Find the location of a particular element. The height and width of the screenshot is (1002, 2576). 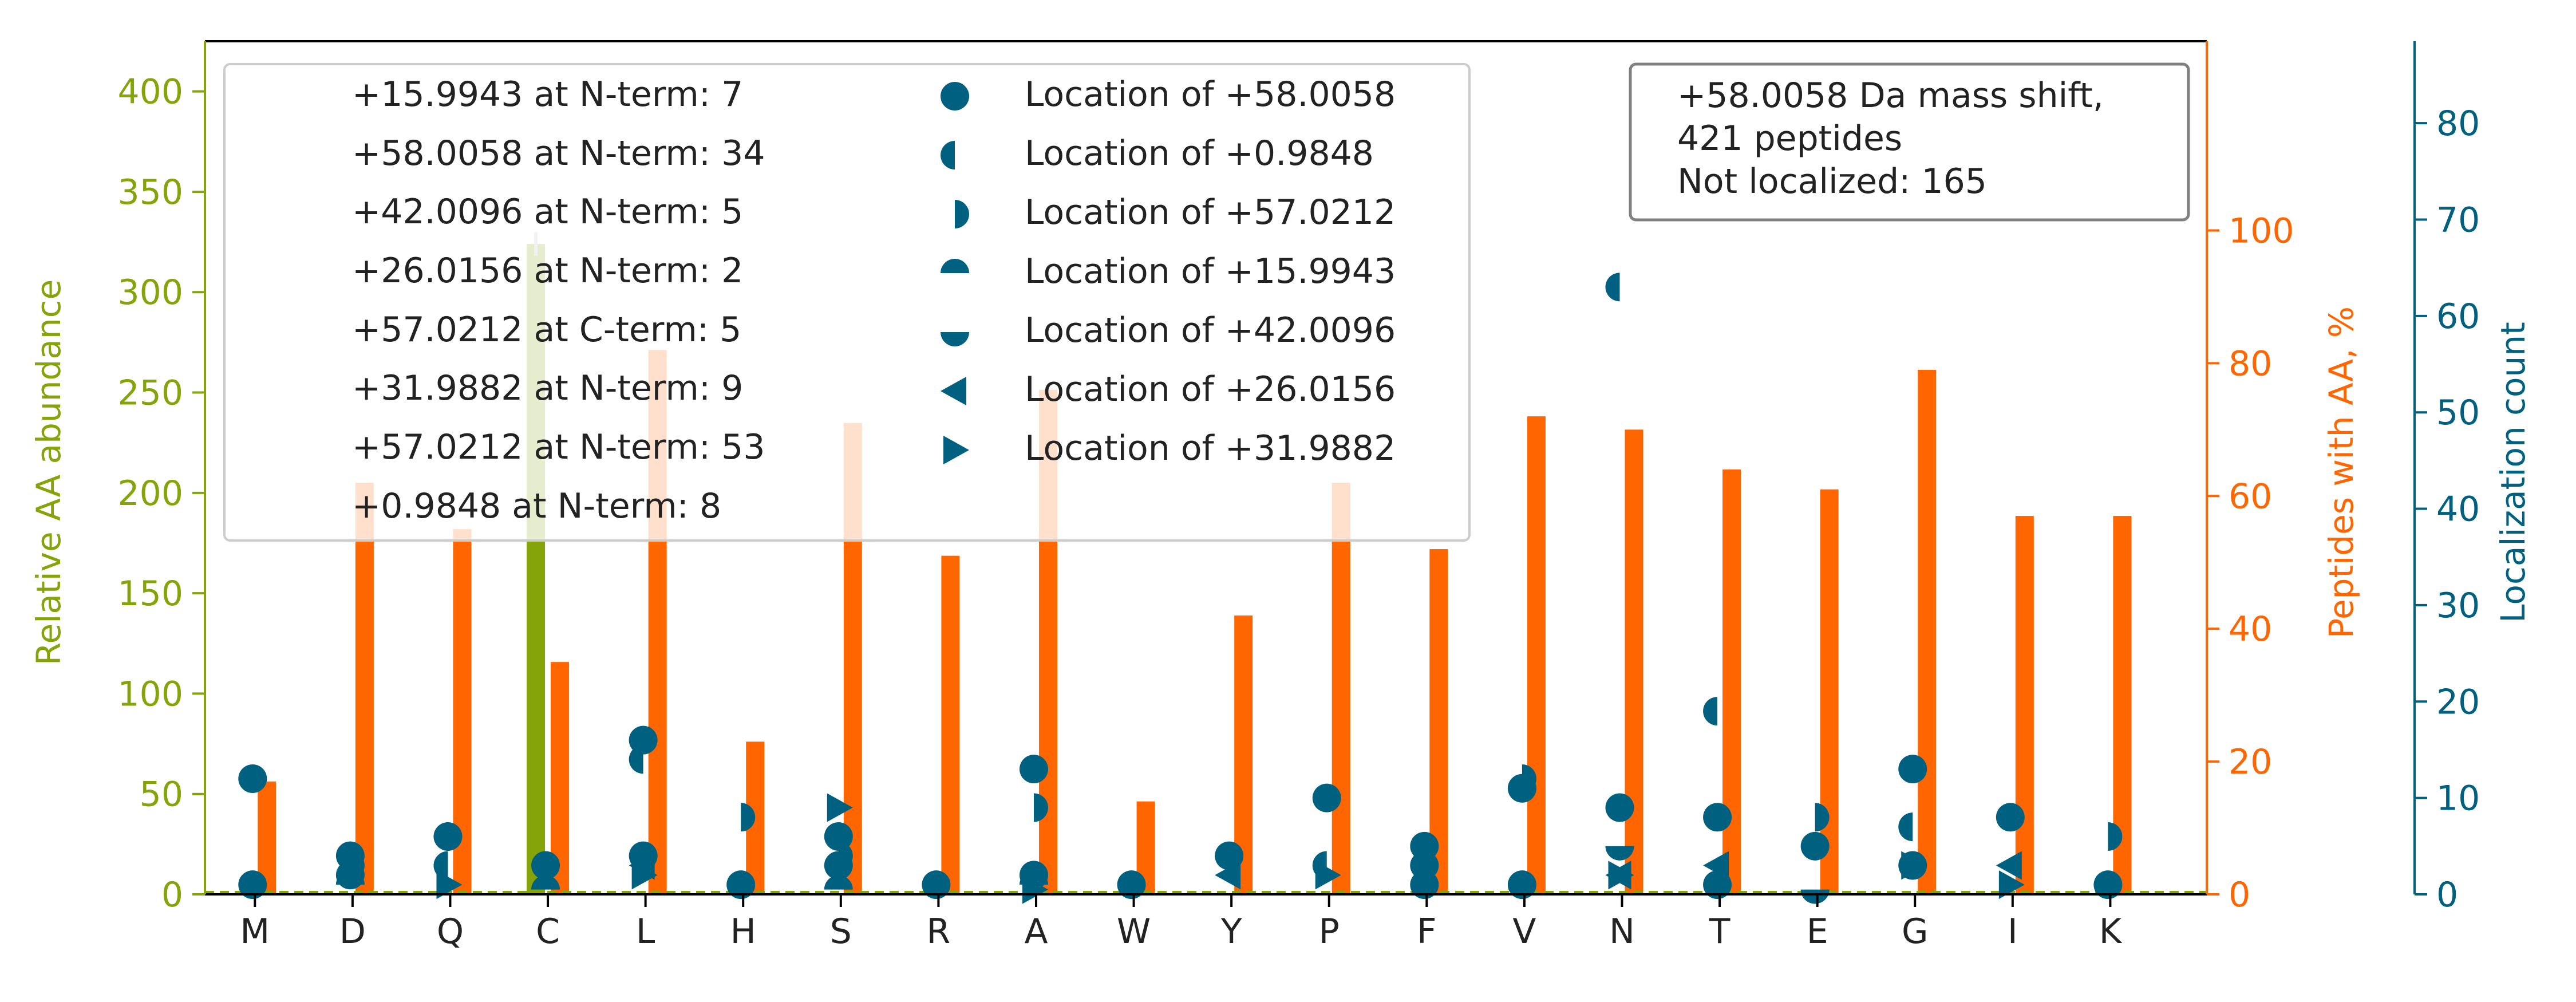

abundance-tick-label: 100 is located at coordinates (150, 694).